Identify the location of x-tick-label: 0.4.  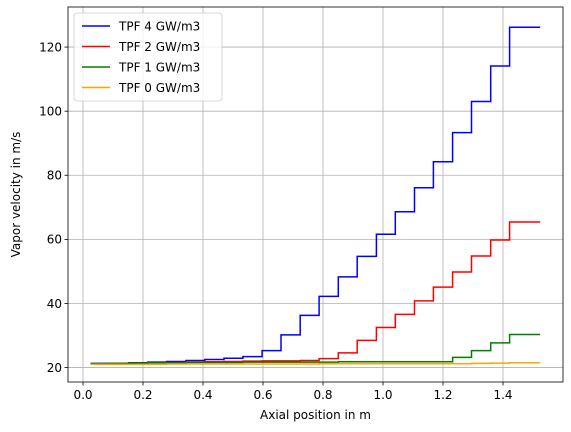
(202, 395).